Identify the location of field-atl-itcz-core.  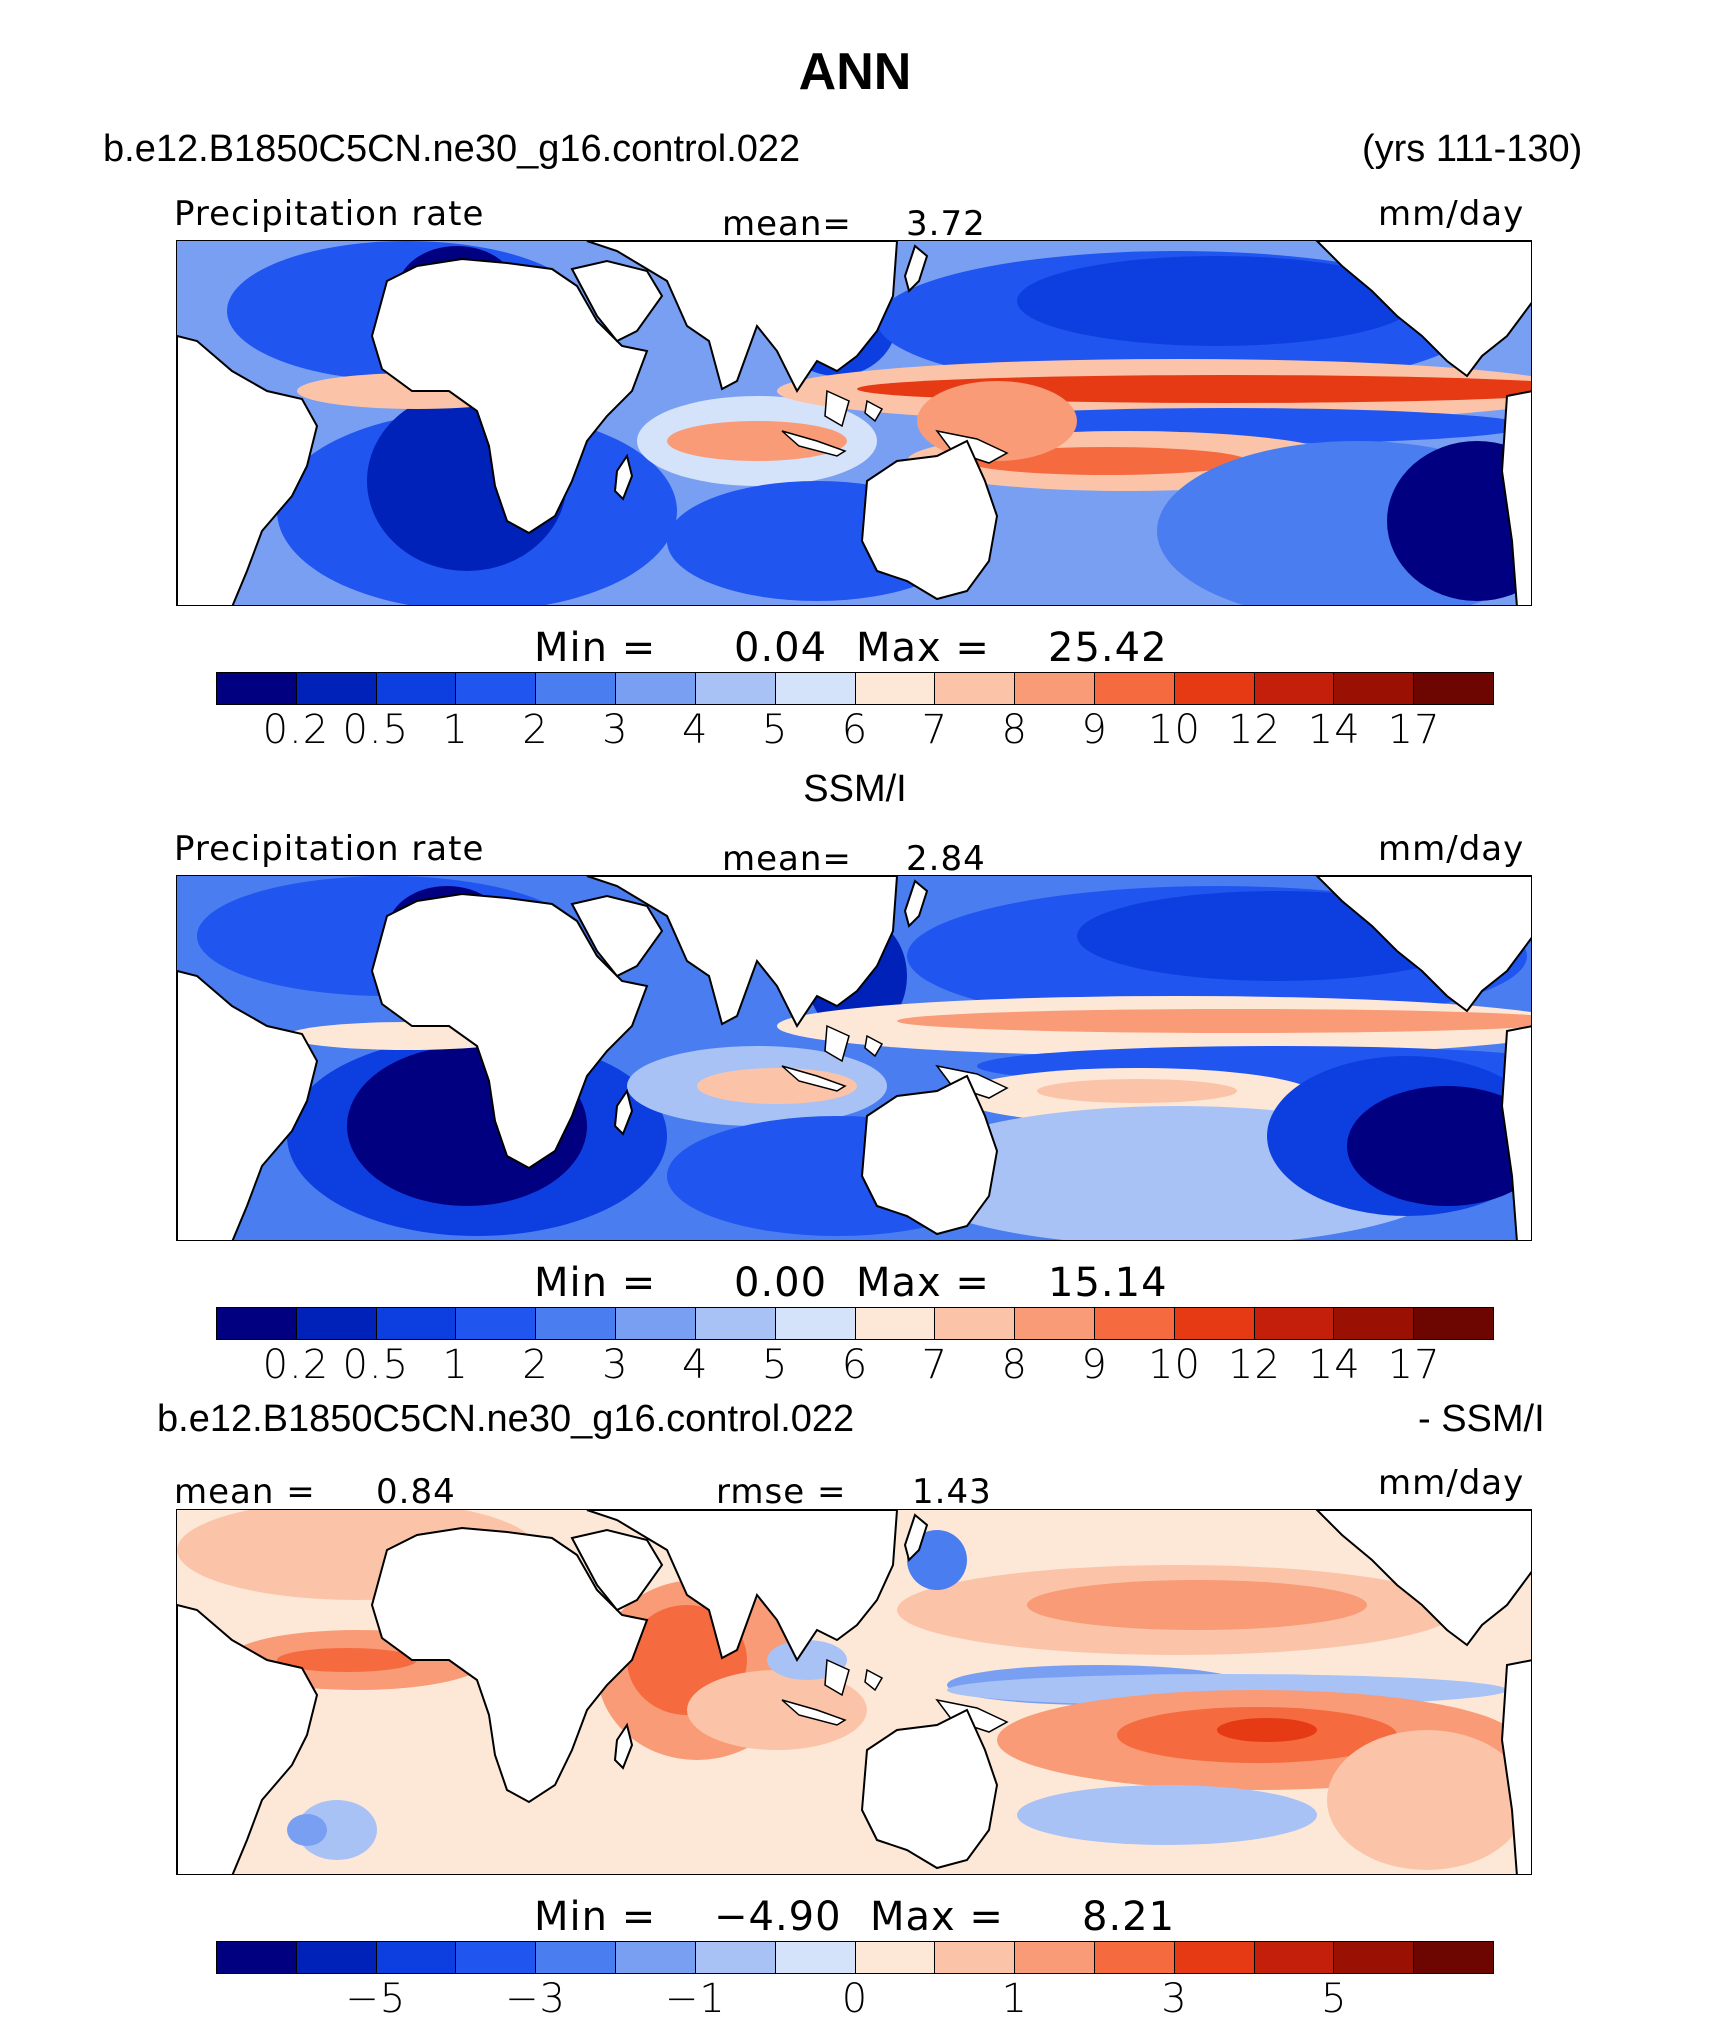
(347, 1660).